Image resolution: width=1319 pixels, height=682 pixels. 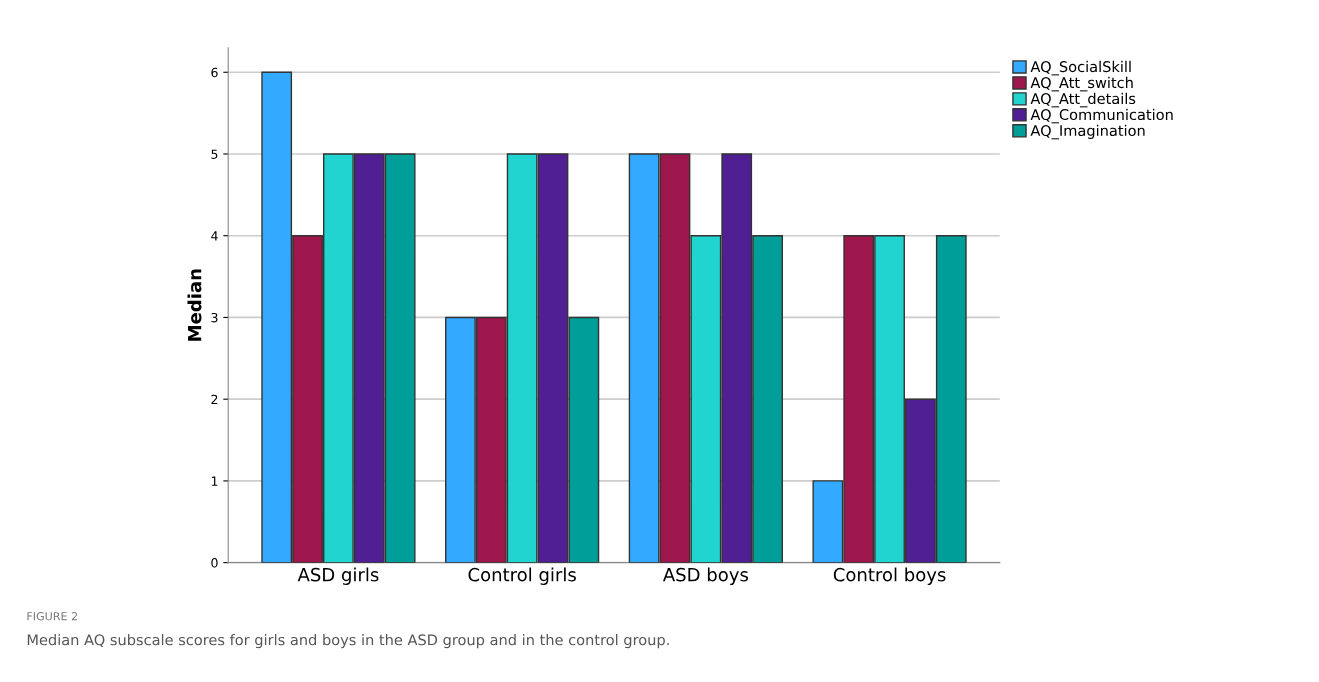 I want to click on y-tick-label: 2, so click(x=214, y=399).